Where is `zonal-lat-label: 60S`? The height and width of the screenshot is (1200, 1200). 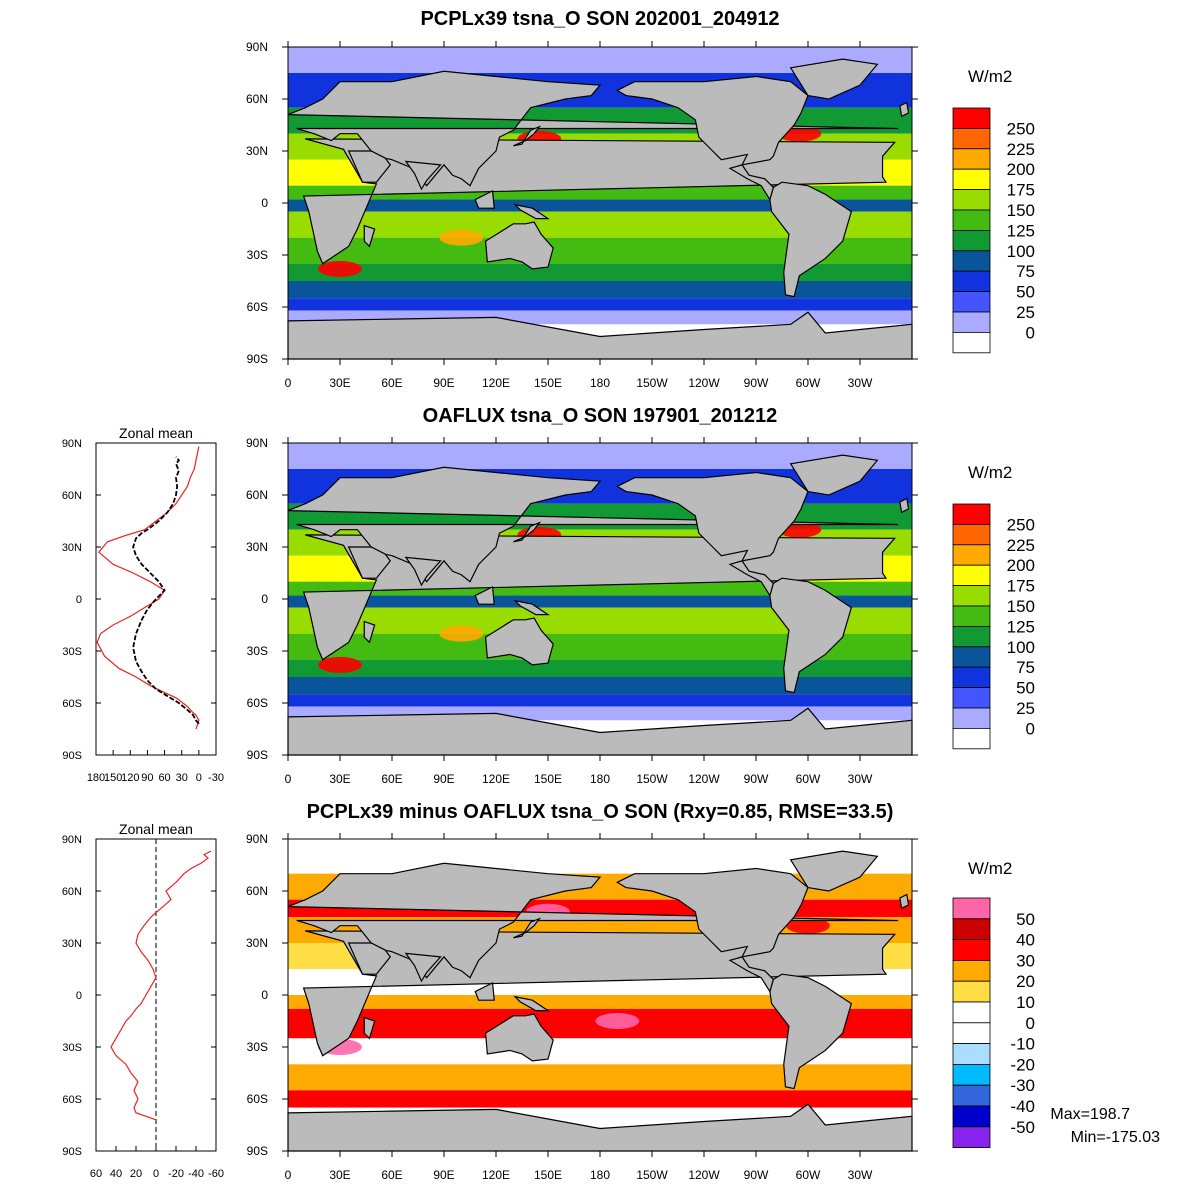 zonal-lat-label: 60S is located at coordinates (72, 704).